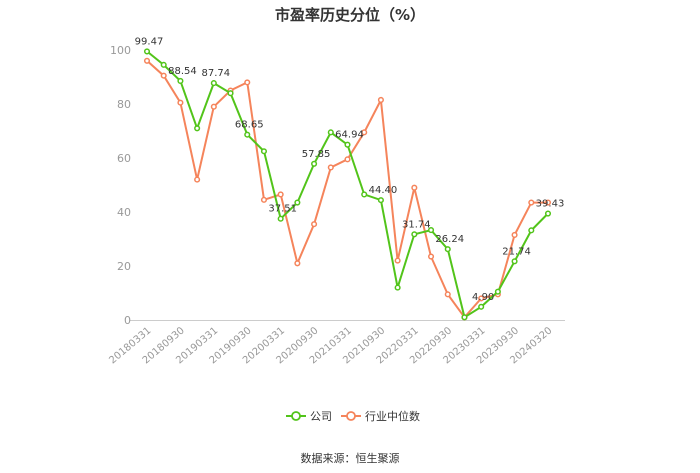 Image resolution: width=700 pixels, height=473 pixels. What do you see at coordinates (124, 104) in the screenshot?
I see `y-tick-label: 80` at bounding box center [124, 104].